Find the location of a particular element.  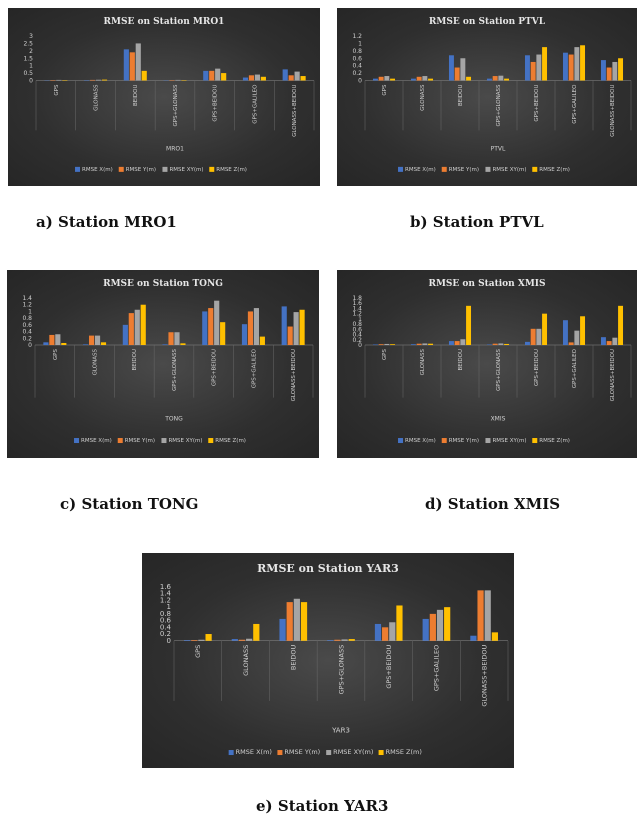

y-tick-label: 1.4 is located at coordinates (166, 594).